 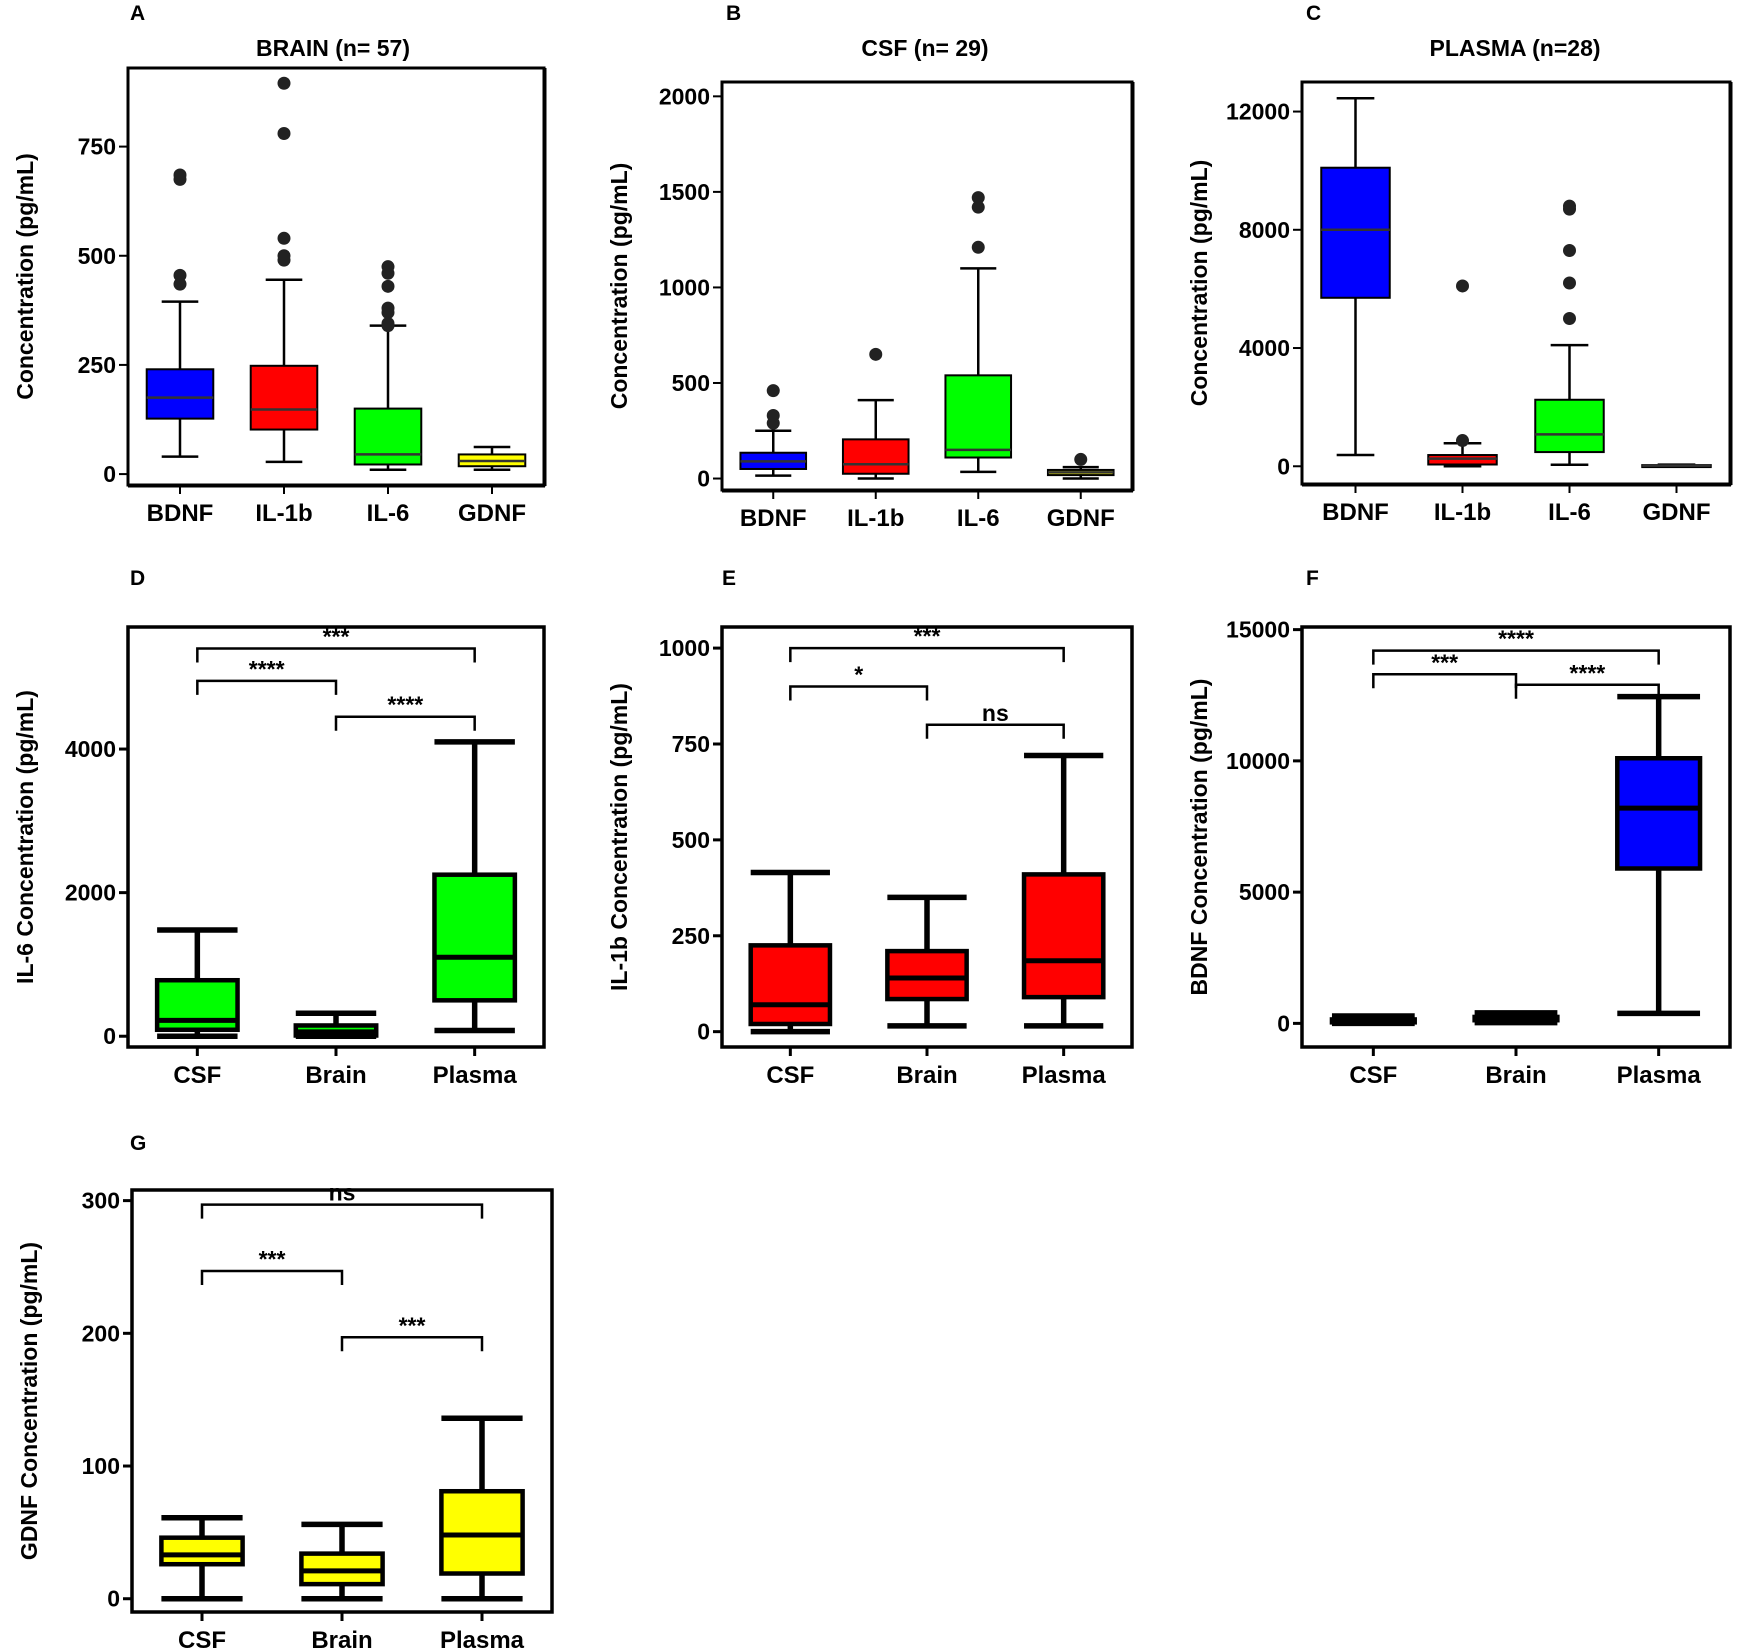 I want to click on panel-letter-e: E, so click(x=729, y=578).